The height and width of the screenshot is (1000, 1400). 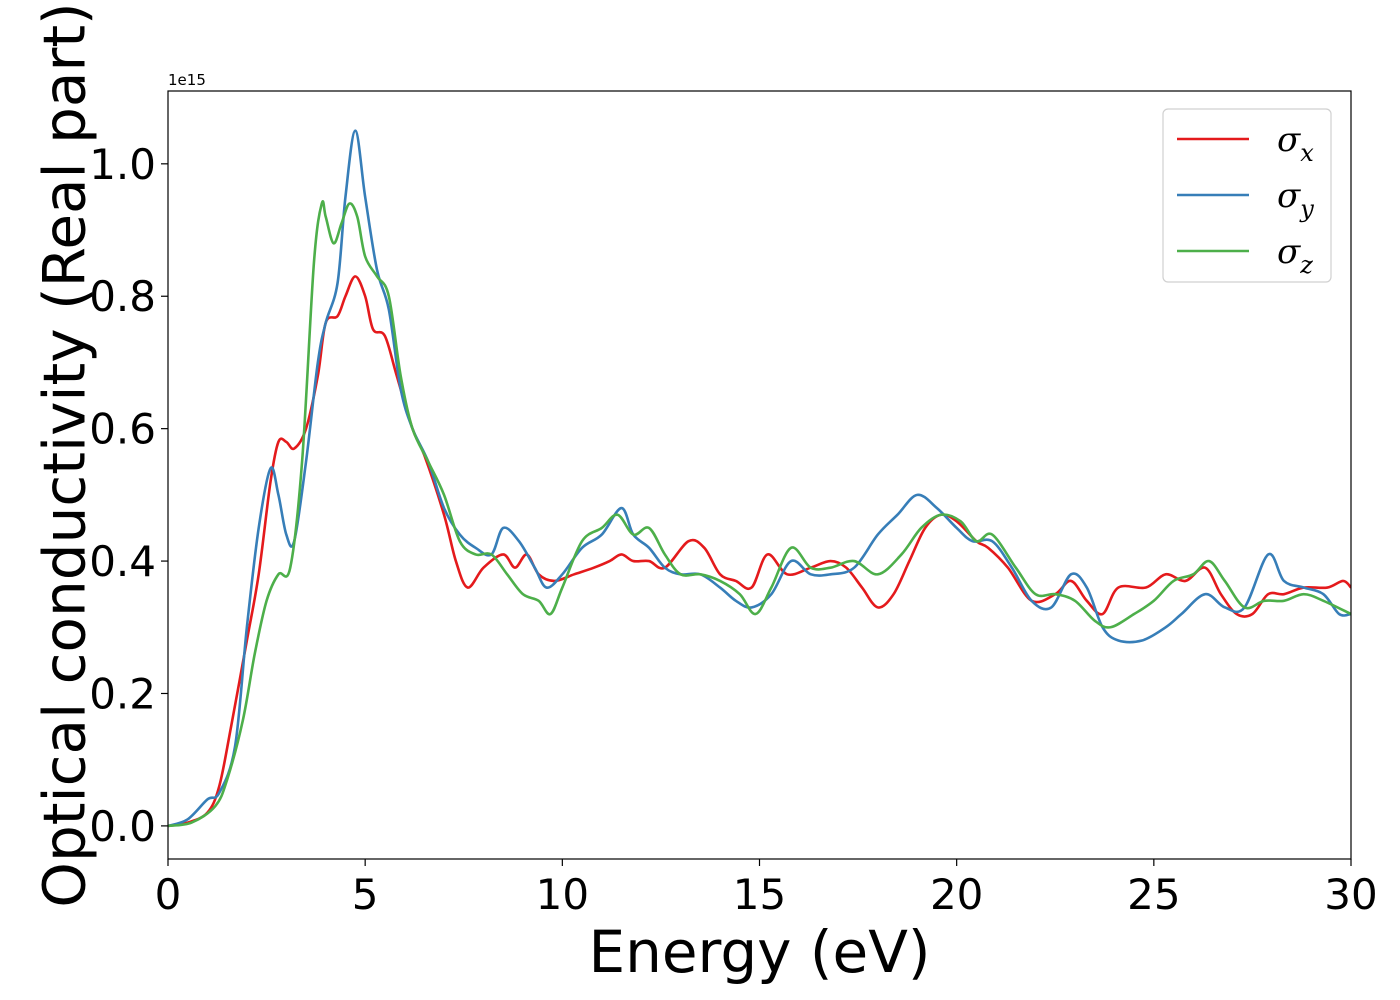 I want to click on y-tick-label: 1.0, so click(x=122, y=164).